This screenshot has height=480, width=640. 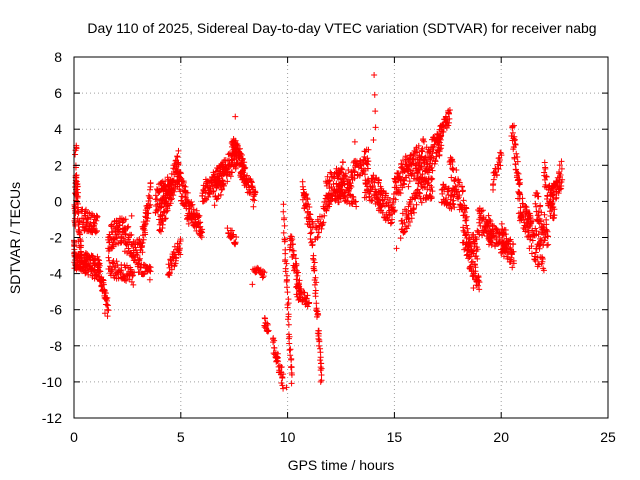 What do you see at coordinates (395, 437) in the screenshot?
I see `x-tick-label: 15` at bounding box center [395, 437].